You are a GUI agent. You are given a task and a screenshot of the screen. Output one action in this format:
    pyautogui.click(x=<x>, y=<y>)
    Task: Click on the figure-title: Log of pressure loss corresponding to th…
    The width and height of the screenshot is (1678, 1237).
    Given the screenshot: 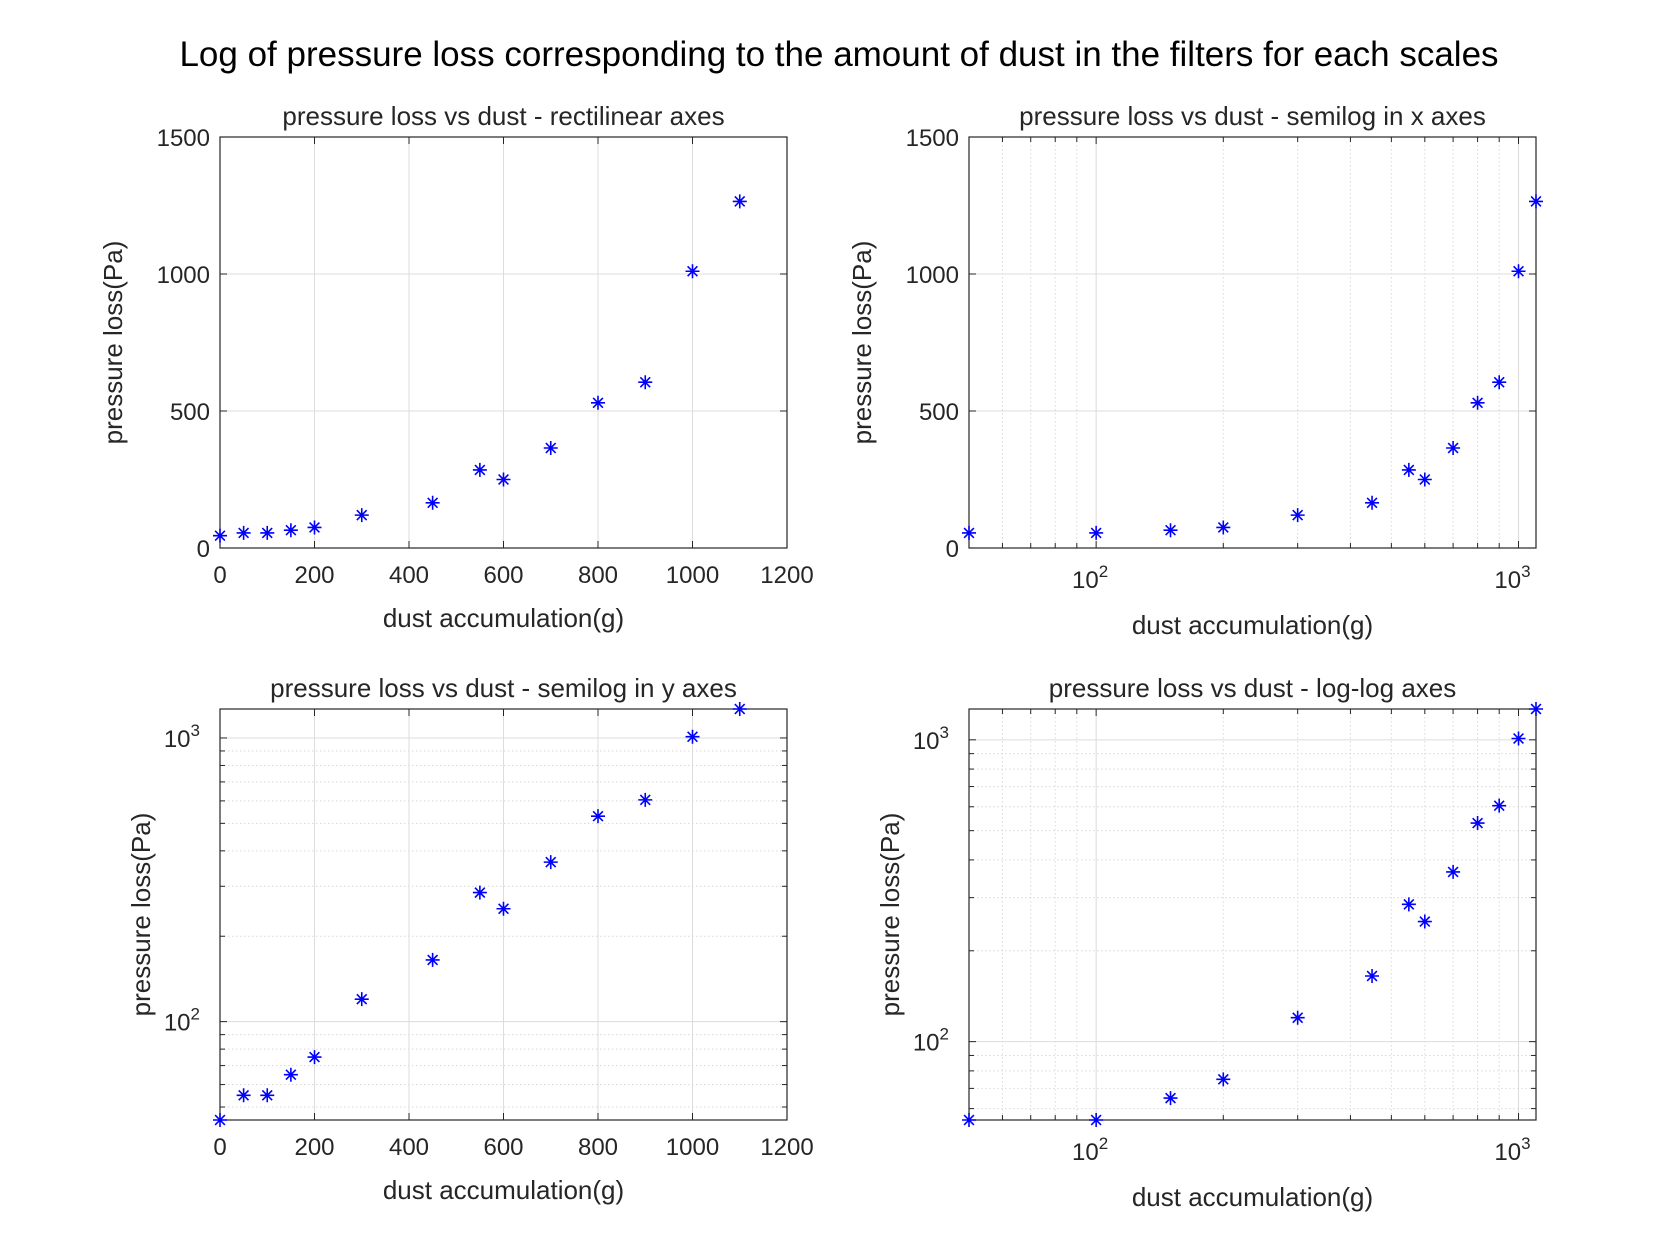 What is the action you would take?
    pyautogui.click(x=839, y=54)
    